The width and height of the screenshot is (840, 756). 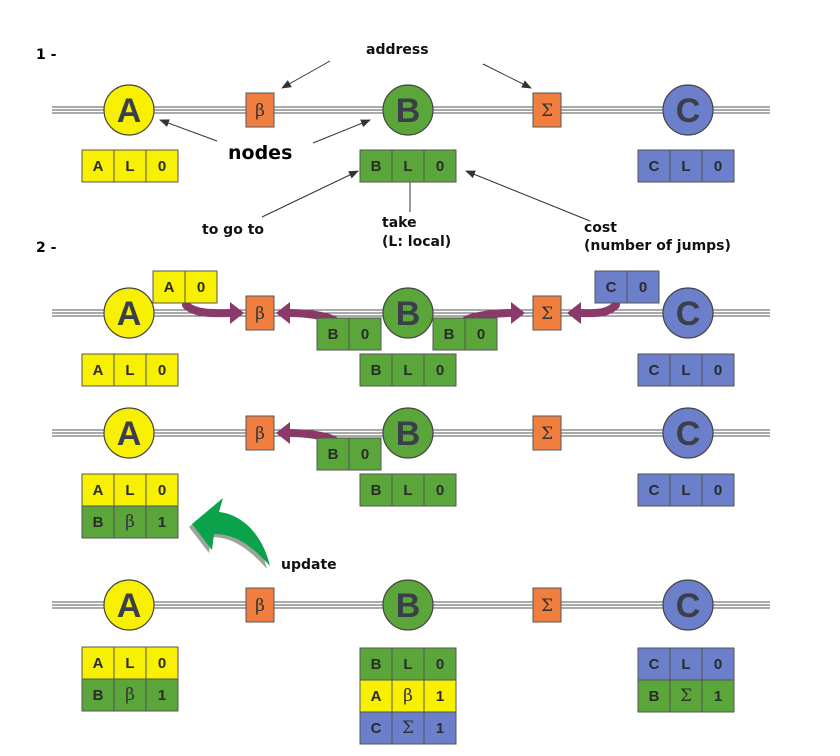 I want to click on table-a-row3: A L 0 B β 1, so click(x=130, y=506).